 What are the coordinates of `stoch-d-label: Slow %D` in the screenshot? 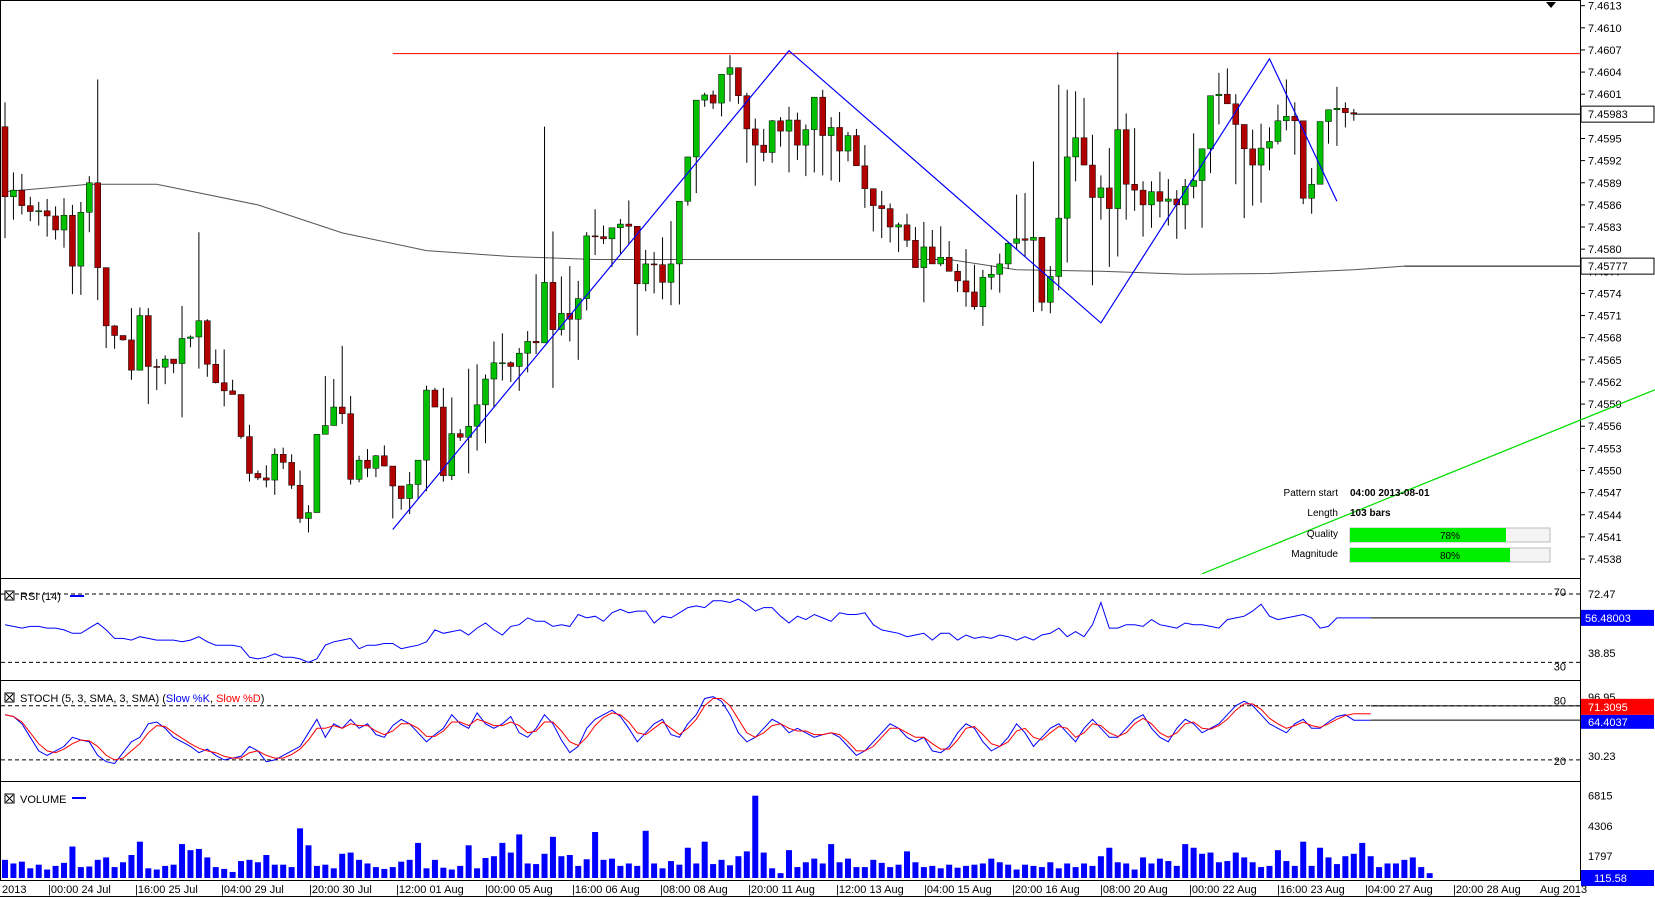 It's located at (238, 699).